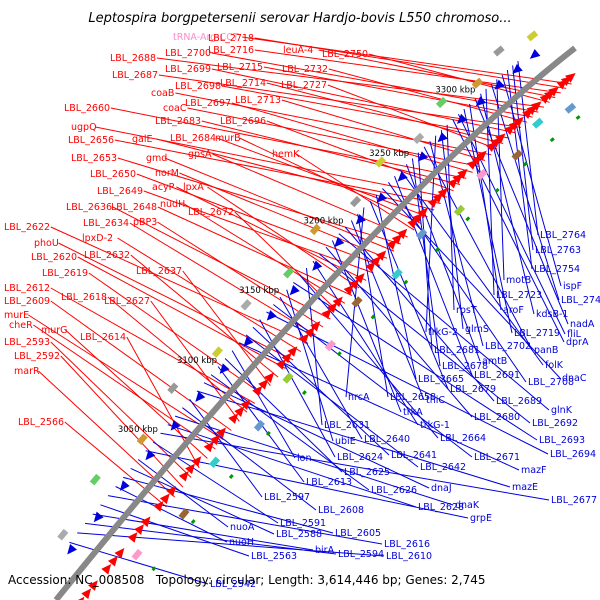 The height and width of the screenshot is (600, 600). What do you see at coordinates (329, 482) in the screenshot?
I see `reverse-gene-label: LBL_2613` at bounding box center [329, 482].